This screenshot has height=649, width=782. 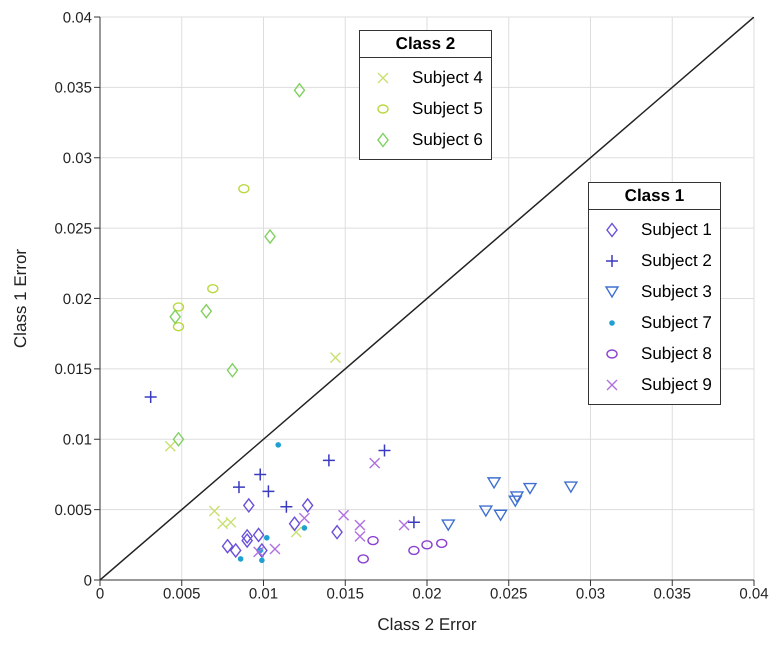 I want to click on x-tick-label: 0.02, so click(x=427, y=594).